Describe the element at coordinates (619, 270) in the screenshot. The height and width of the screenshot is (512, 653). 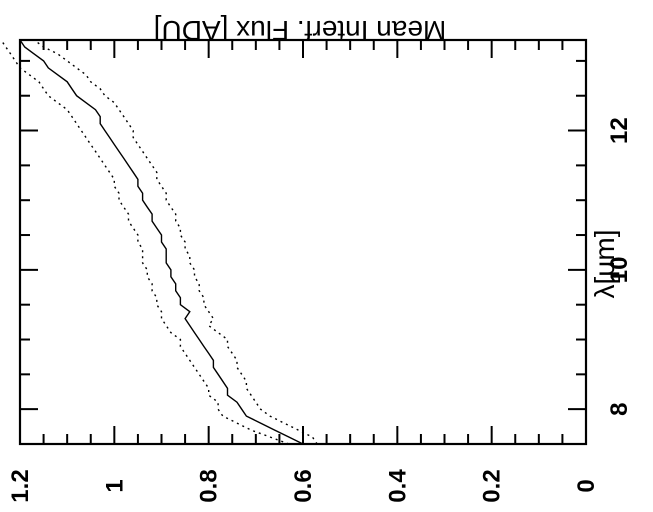
I see `x-tick-label: 10` at that location.